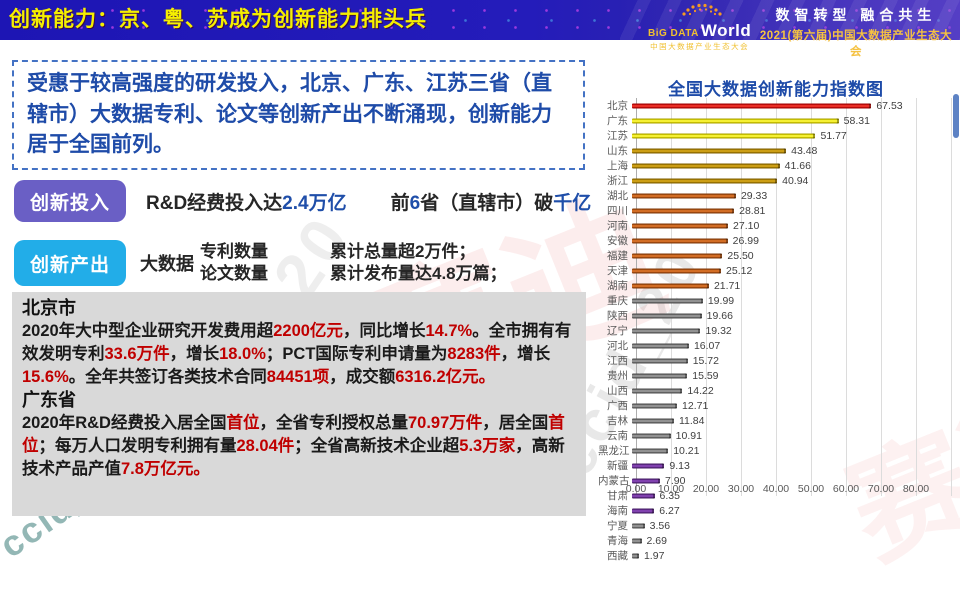  Describe the element at coordinates (293, 434) in the screenshot. I see `text-segment: 首位` at that location.